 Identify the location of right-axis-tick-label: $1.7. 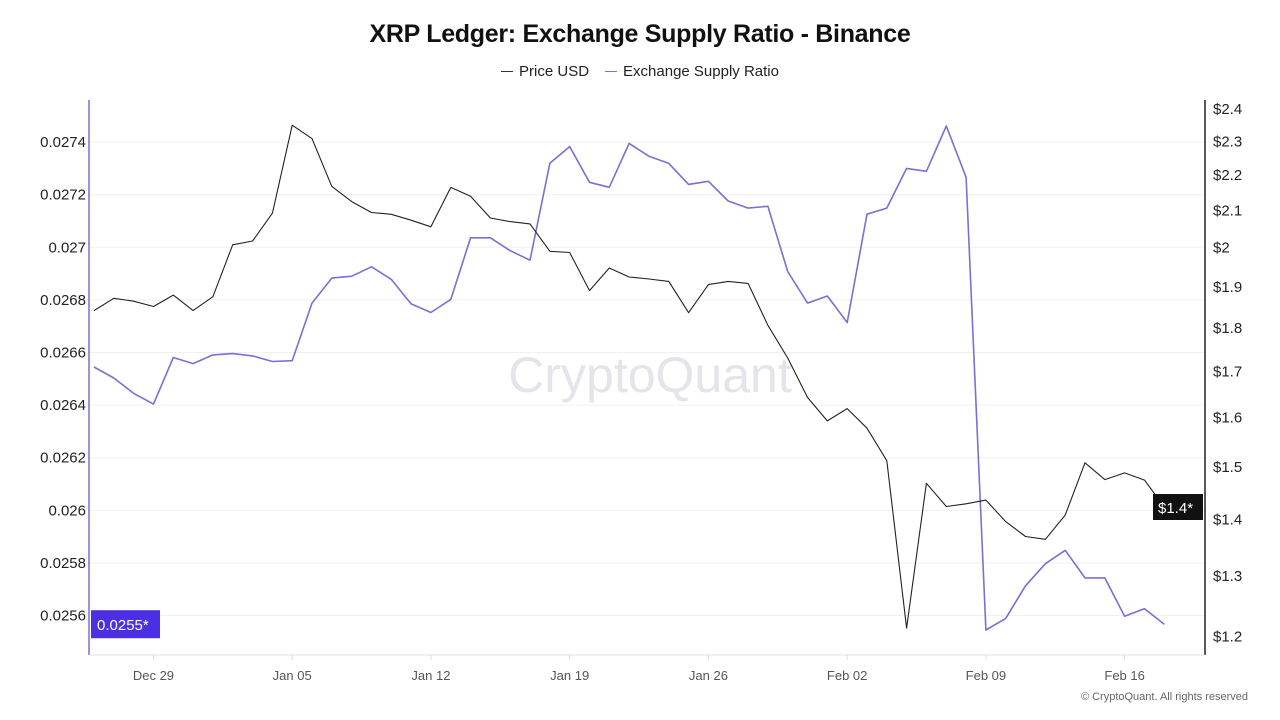
(1227, 371).